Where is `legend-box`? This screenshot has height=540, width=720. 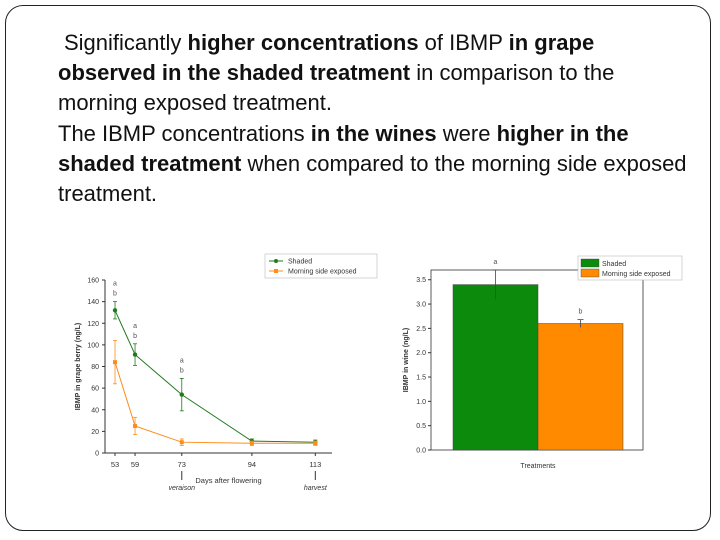 legend-box is located at coordinates (321, 266).